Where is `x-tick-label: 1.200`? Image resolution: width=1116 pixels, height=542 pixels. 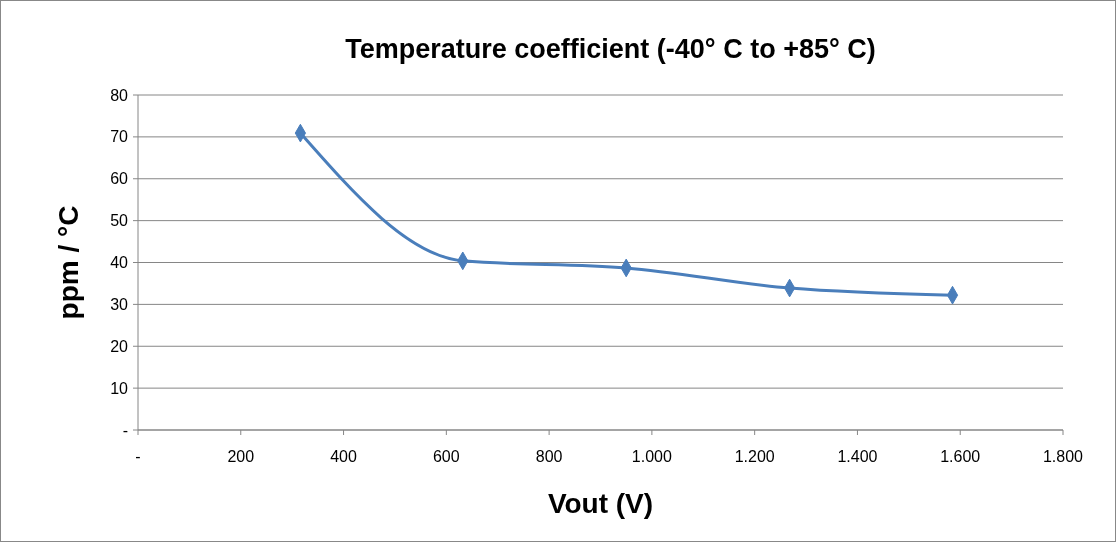 x-tick-label: 1.200 is located at coordinates (754, 456).